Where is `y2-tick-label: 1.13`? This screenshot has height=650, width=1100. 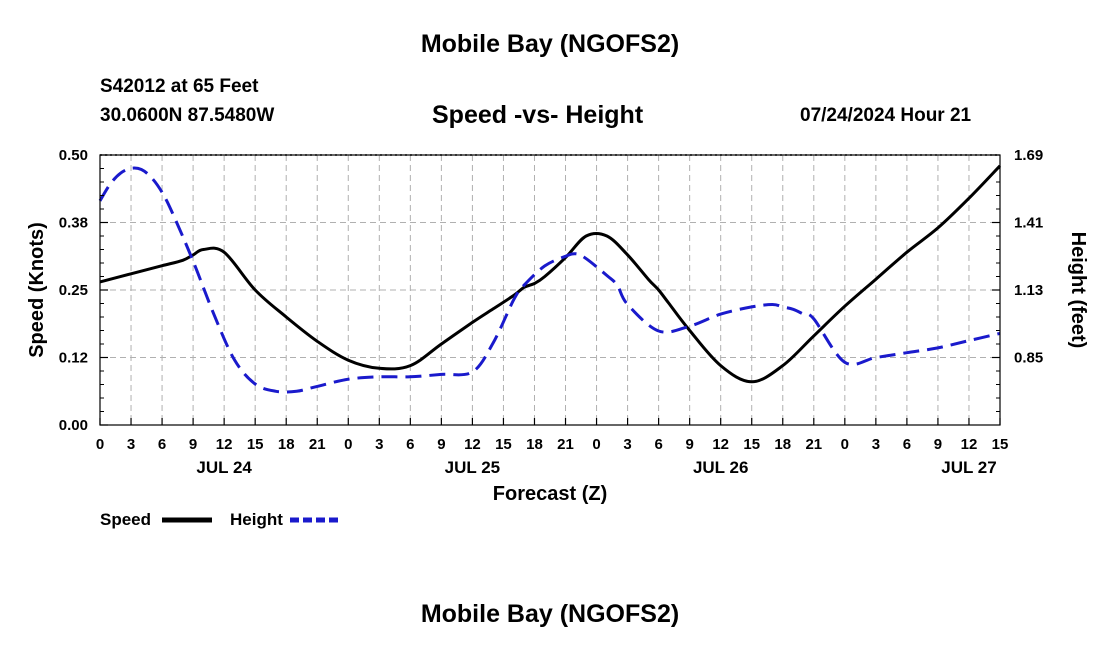 y2-tick-label: 1.13 is located at coordinates (1028, 290).